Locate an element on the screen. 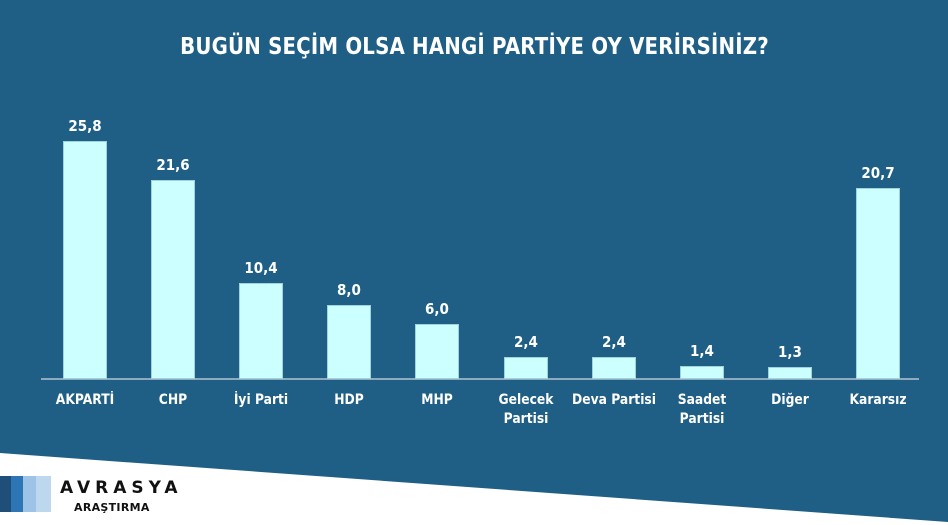  brand-name: AVRASYA is located at coordinates (121, 488).